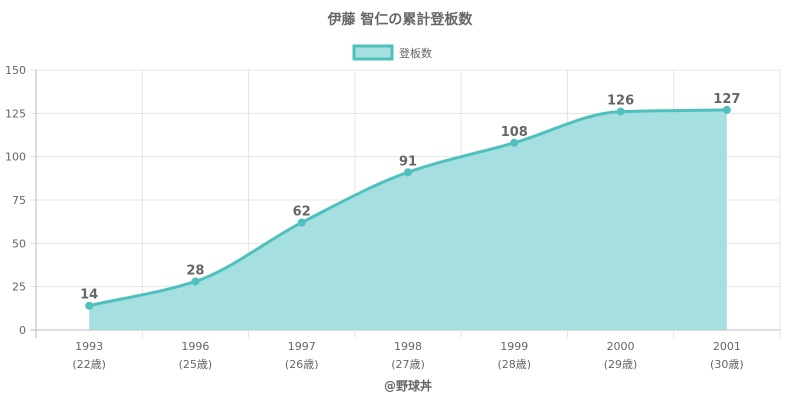 The width and height of the screenshot is (800, 400). Describe the element at coordinates (195, 270) in the screenshot. I see `data-label: 28` at that location.